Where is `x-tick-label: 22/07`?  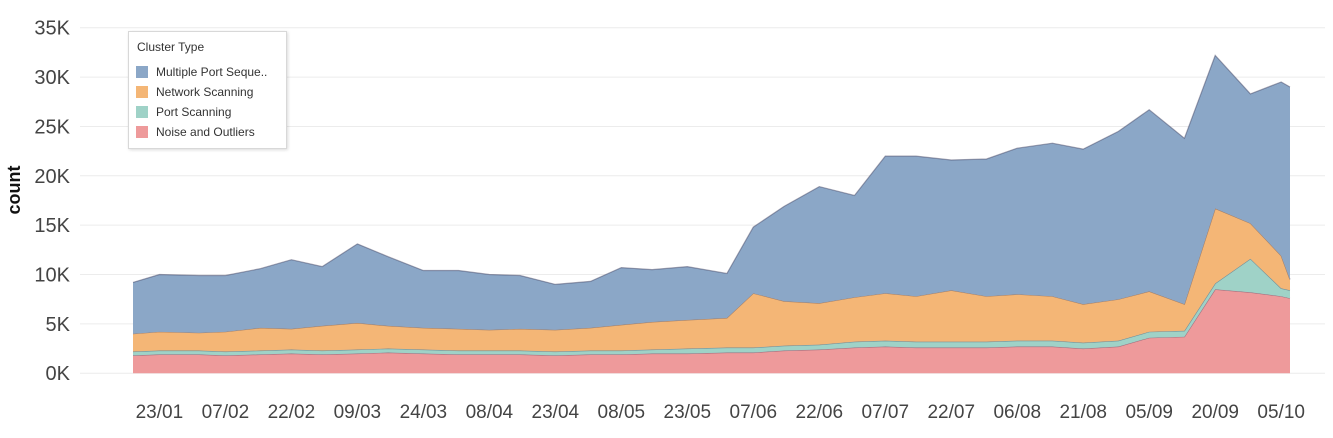 x-tick-label: 22/07 is located at coordinates (951, 412).